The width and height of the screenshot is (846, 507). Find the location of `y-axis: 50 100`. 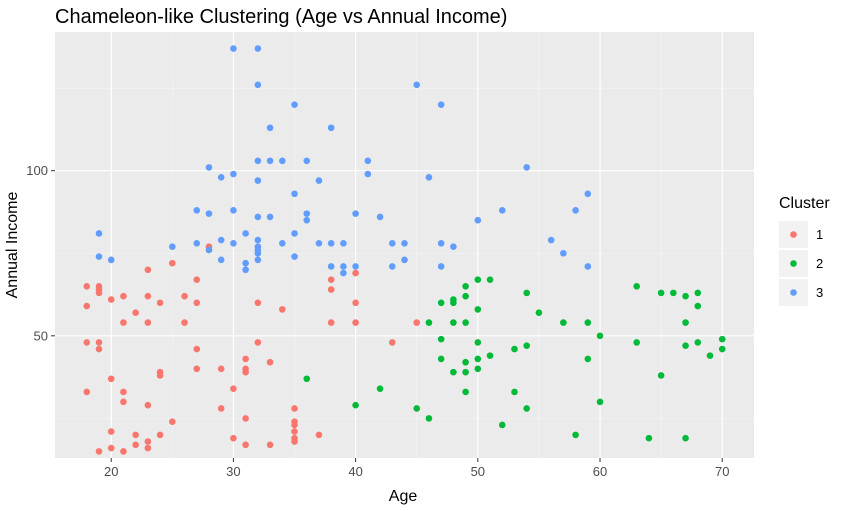

y-axis: 50 100 is located at coordinates (40, 253).